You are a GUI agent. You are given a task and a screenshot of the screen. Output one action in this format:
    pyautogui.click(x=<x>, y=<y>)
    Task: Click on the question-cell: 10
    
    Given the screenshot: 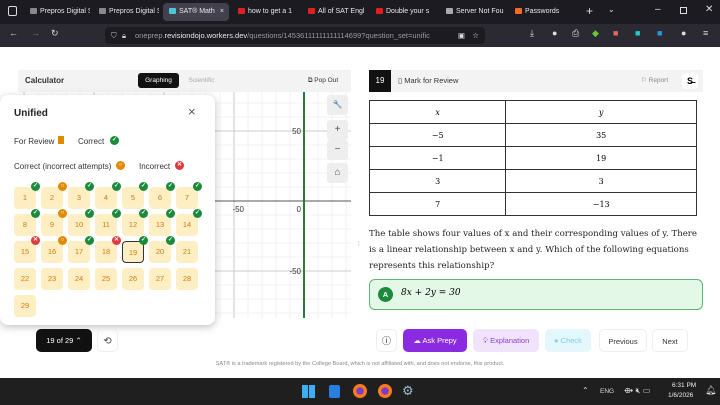 What is the action you would take?
    pyautogui.click(x=79, y=225)
    